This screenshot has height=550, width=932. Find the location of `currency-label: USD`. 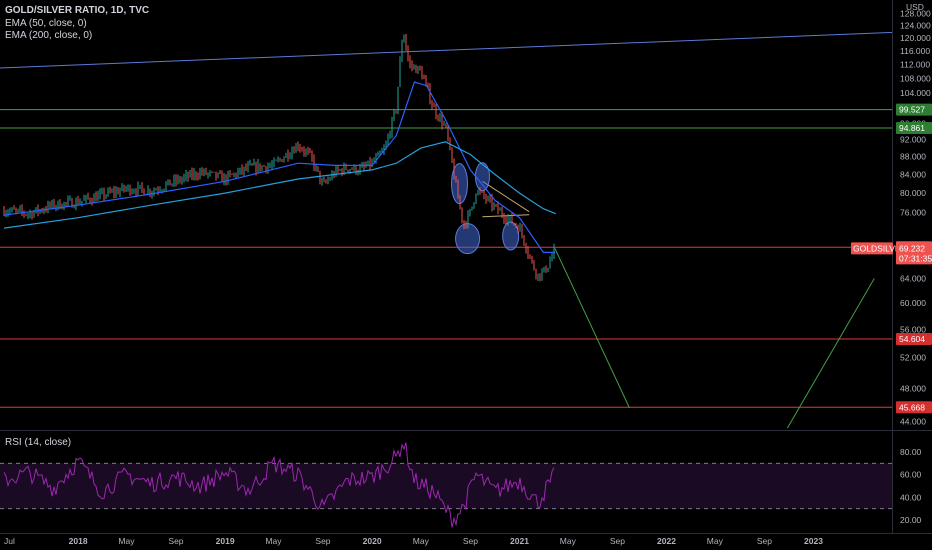

currency-label: USD is located at coordinates (915, 7).